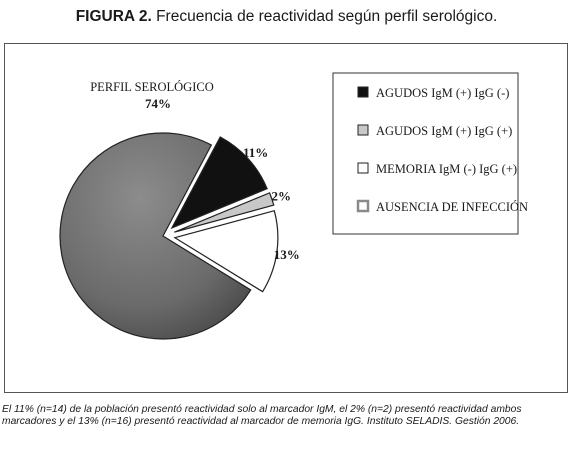 Image resolution: width=573 pixels, height=453 pixels. Describe the element at coordinates (363, 206) in the screenshot. I see `legend-swatch-ausencia-de-infeccion` at that location.